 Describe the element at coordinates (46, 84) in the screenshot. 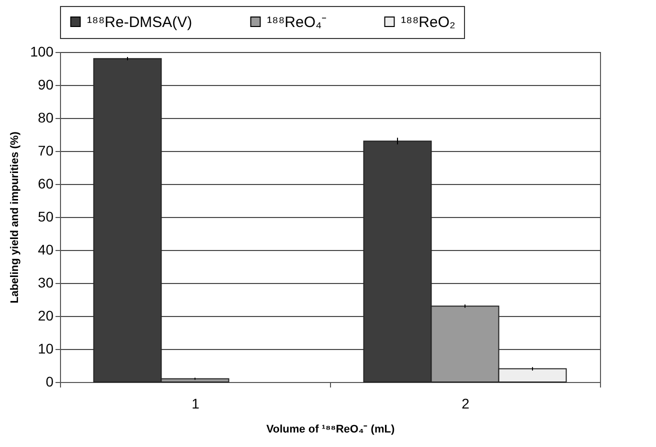

I see `y-tick-label: 90` at that location.